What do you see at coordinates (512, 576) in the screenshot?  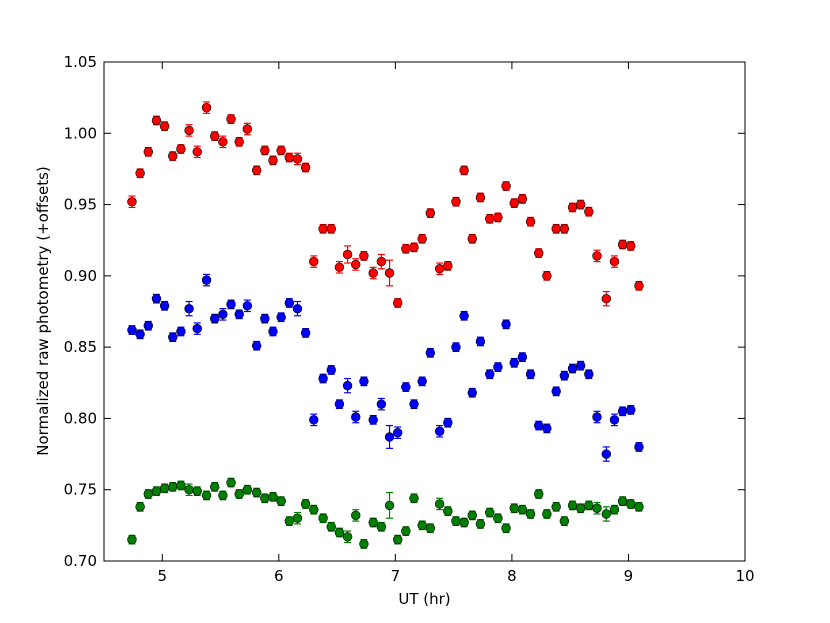 I see `x-tick-label: 8` at bounding box center [512, 576].